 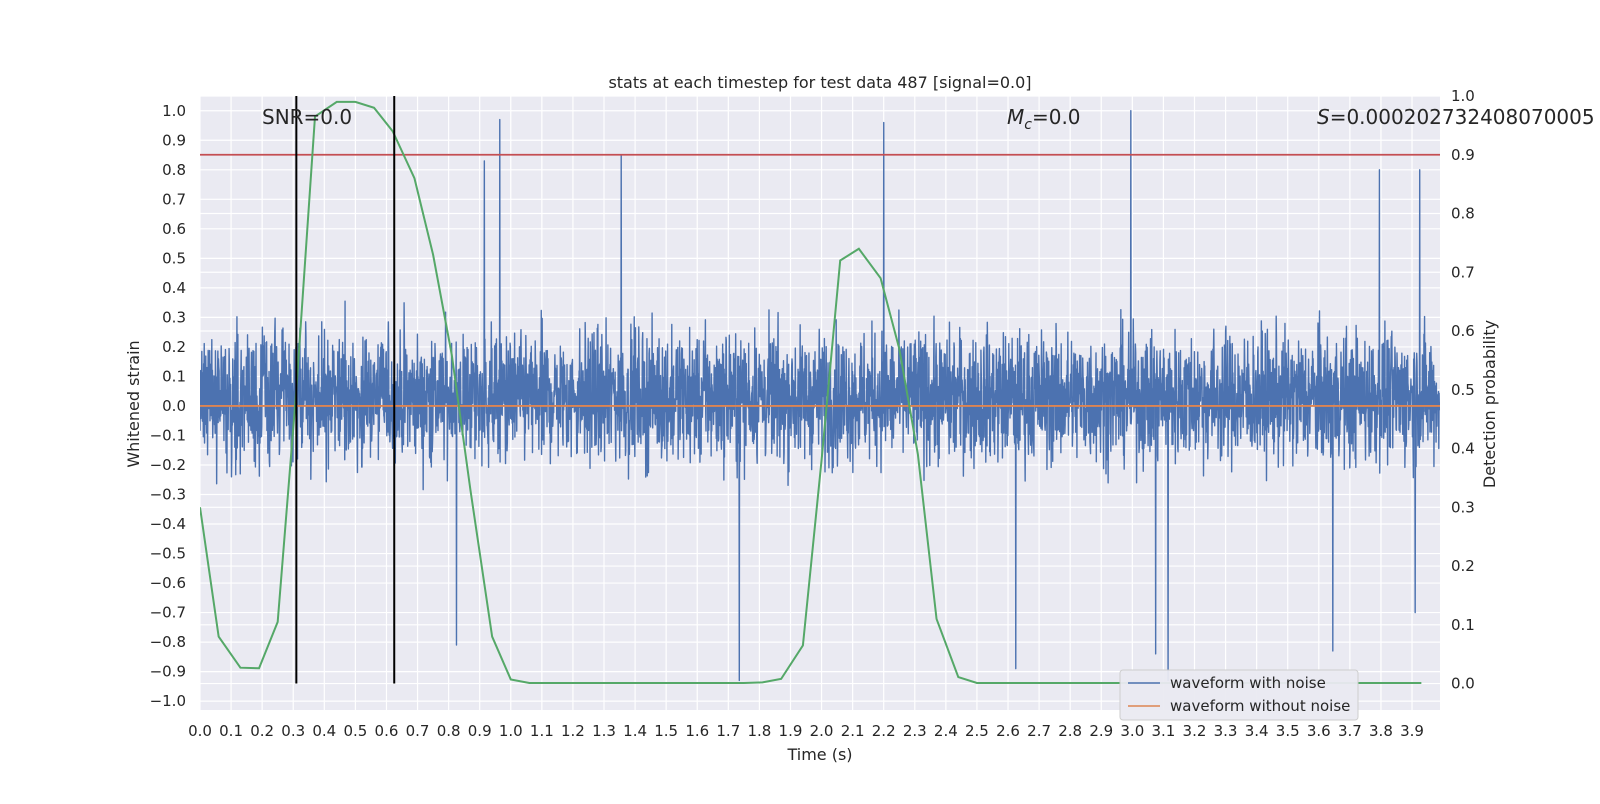 I want to click on y-tick-label: 0.8, so click(x=174, y=170).